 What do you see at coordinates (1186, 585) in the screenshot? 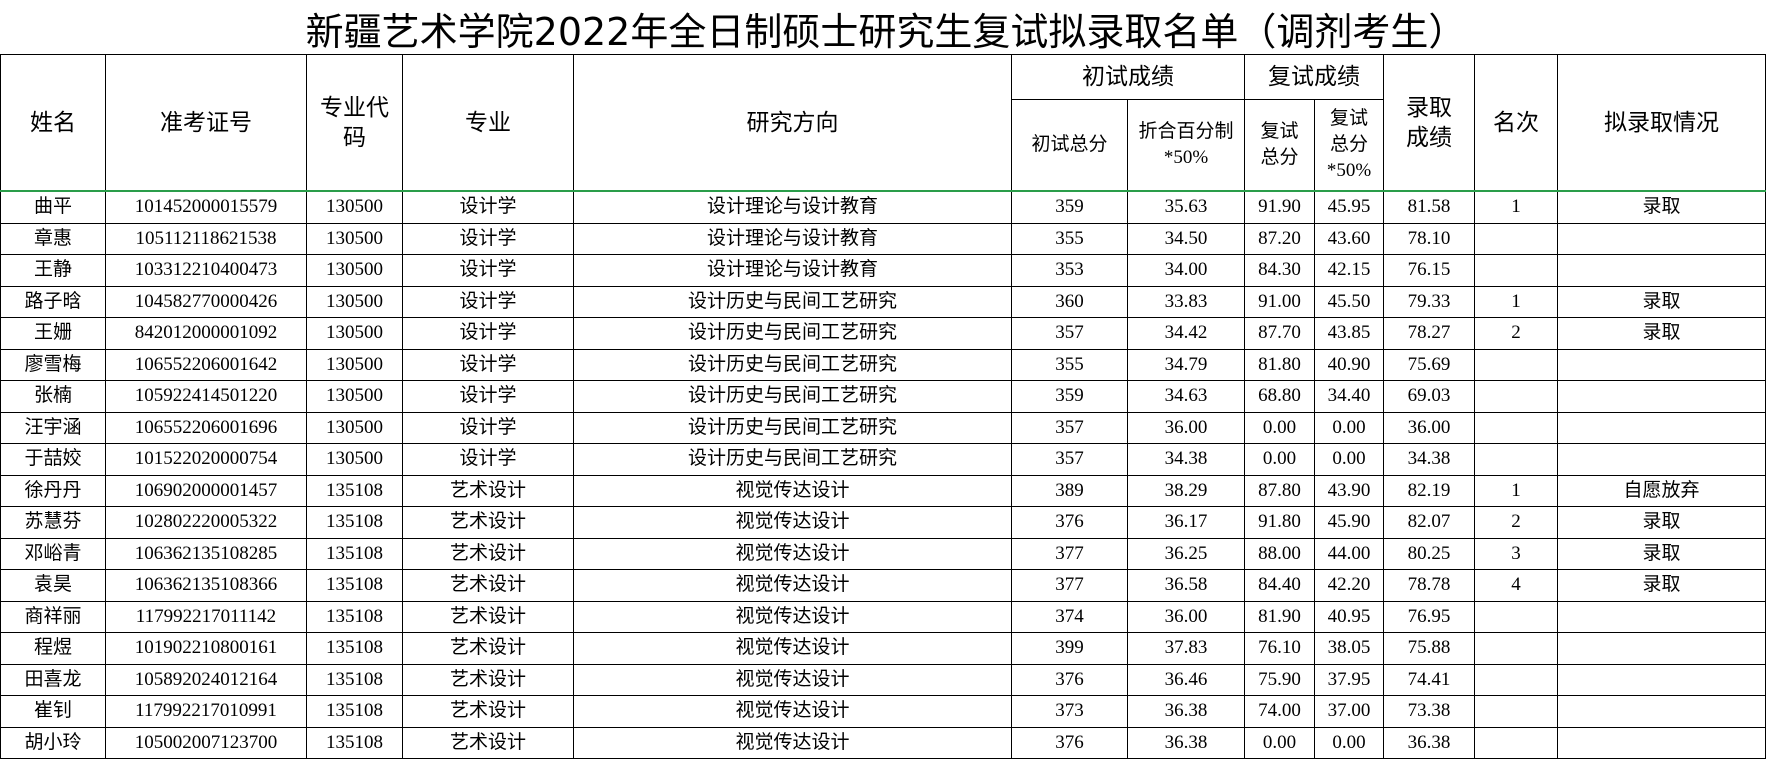
I see `cell: 36.58` at bounding box center [1186, 585].